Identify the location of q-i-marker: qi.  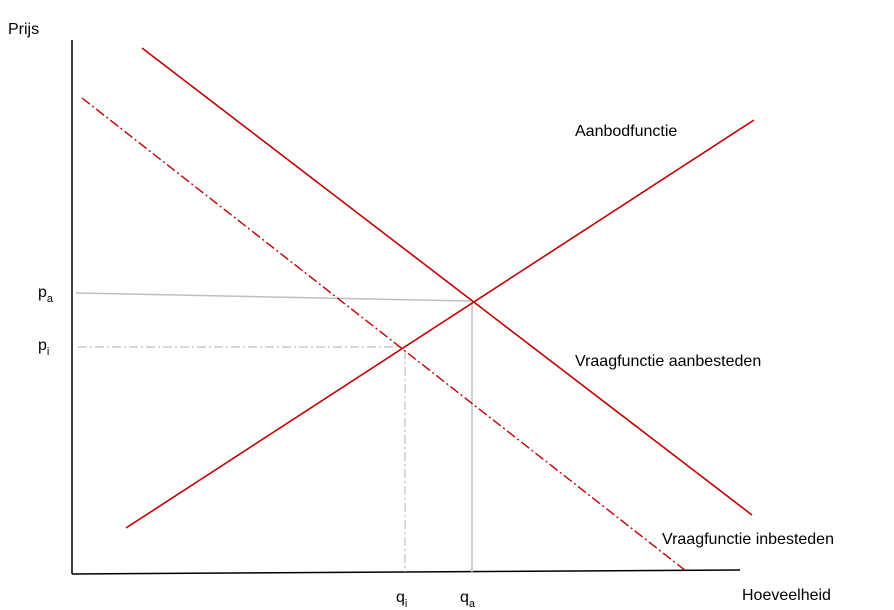
(401, 599).